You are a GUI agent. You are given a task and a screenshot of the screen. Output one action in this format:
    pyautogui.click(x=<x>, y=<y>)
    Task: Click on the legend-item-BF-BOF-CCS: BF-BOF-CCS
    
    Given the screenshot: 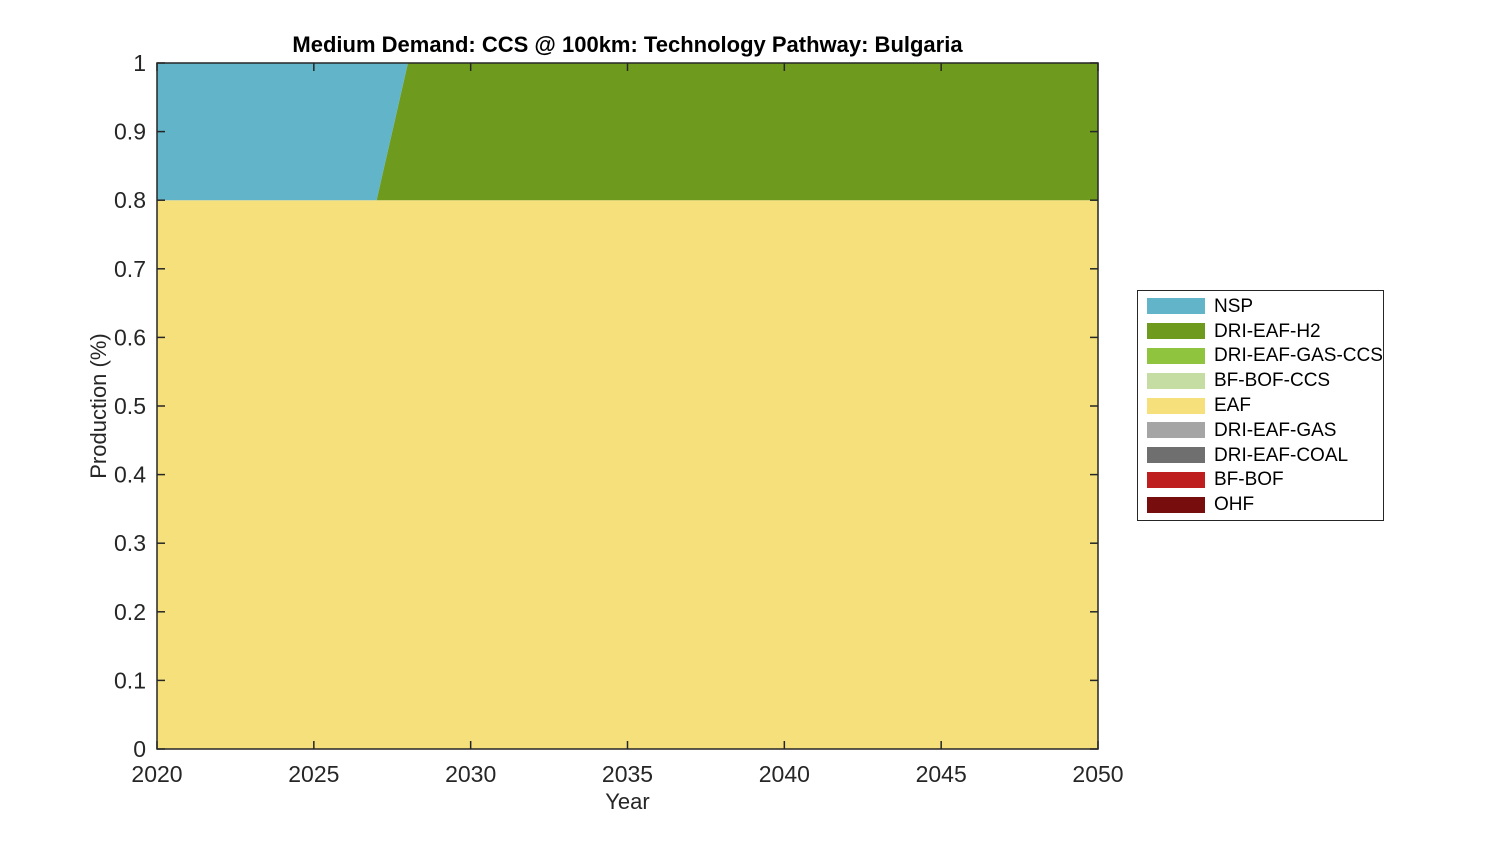 What is the action you would take?
    pyautogui.click(x=1260, y=380)
    